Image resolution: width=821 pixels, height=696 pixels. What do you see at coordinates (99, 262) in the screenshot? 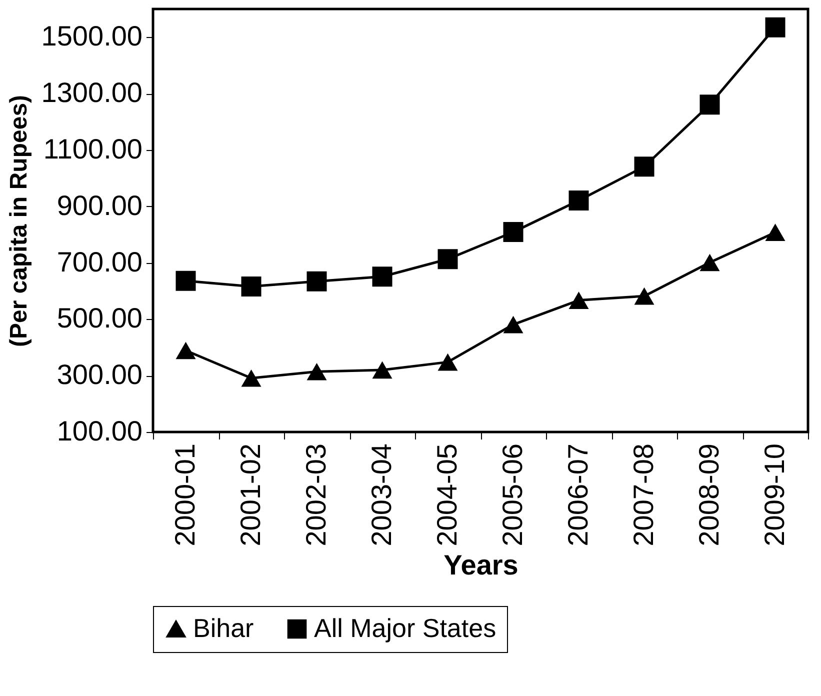
I see `y-tick-label: 700.00` at bounding box center [99, 262].